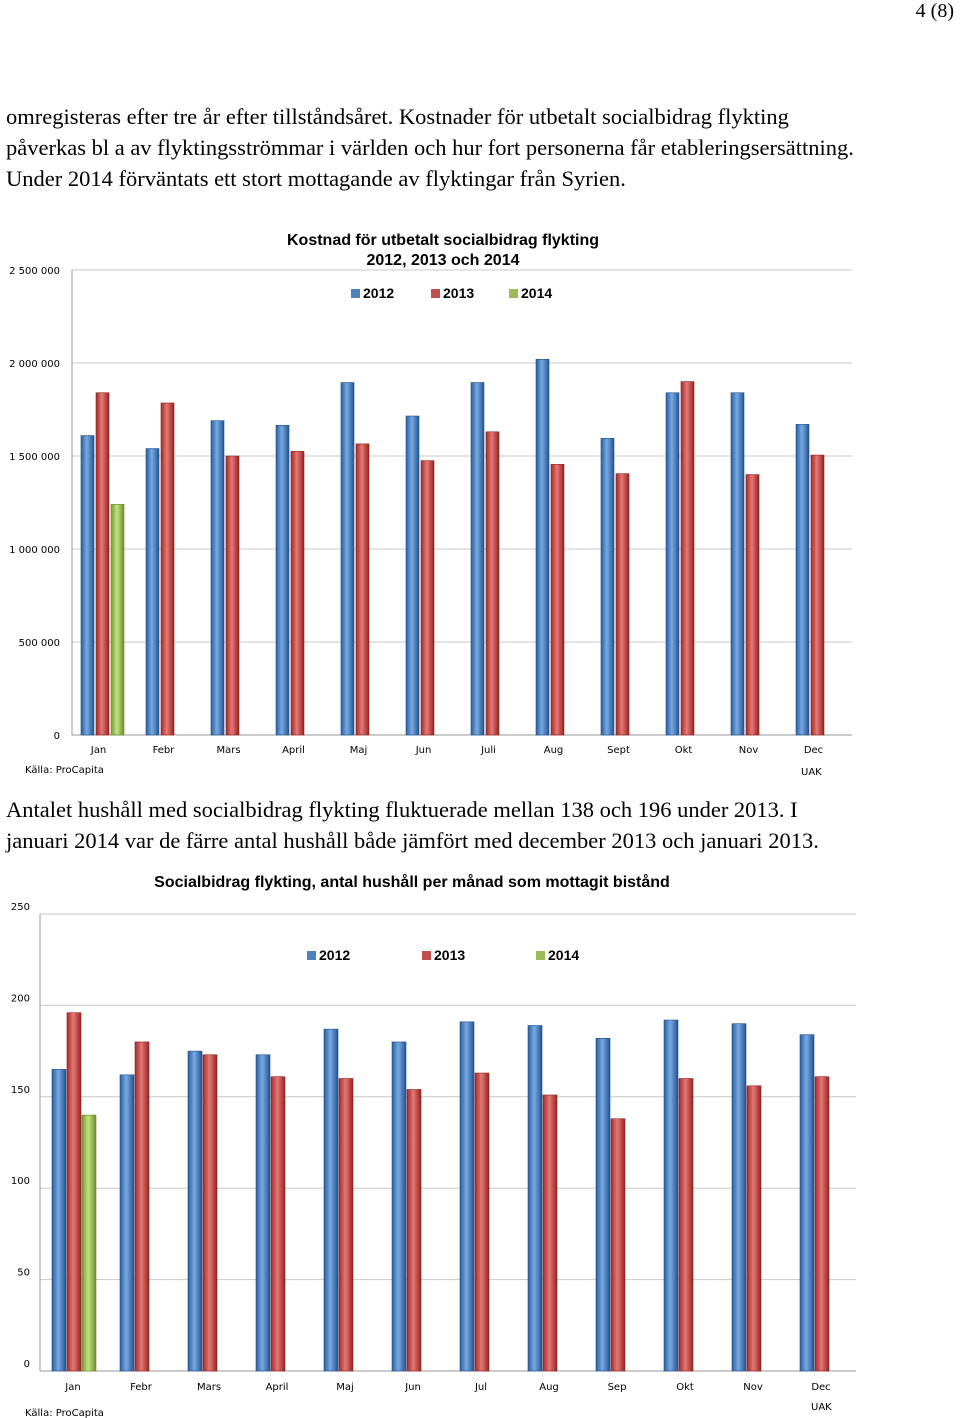  What do you see at coordinates (20, 907) in the screenshot?
I see `y-tick-label: 250` at bounding box center [20, 907].